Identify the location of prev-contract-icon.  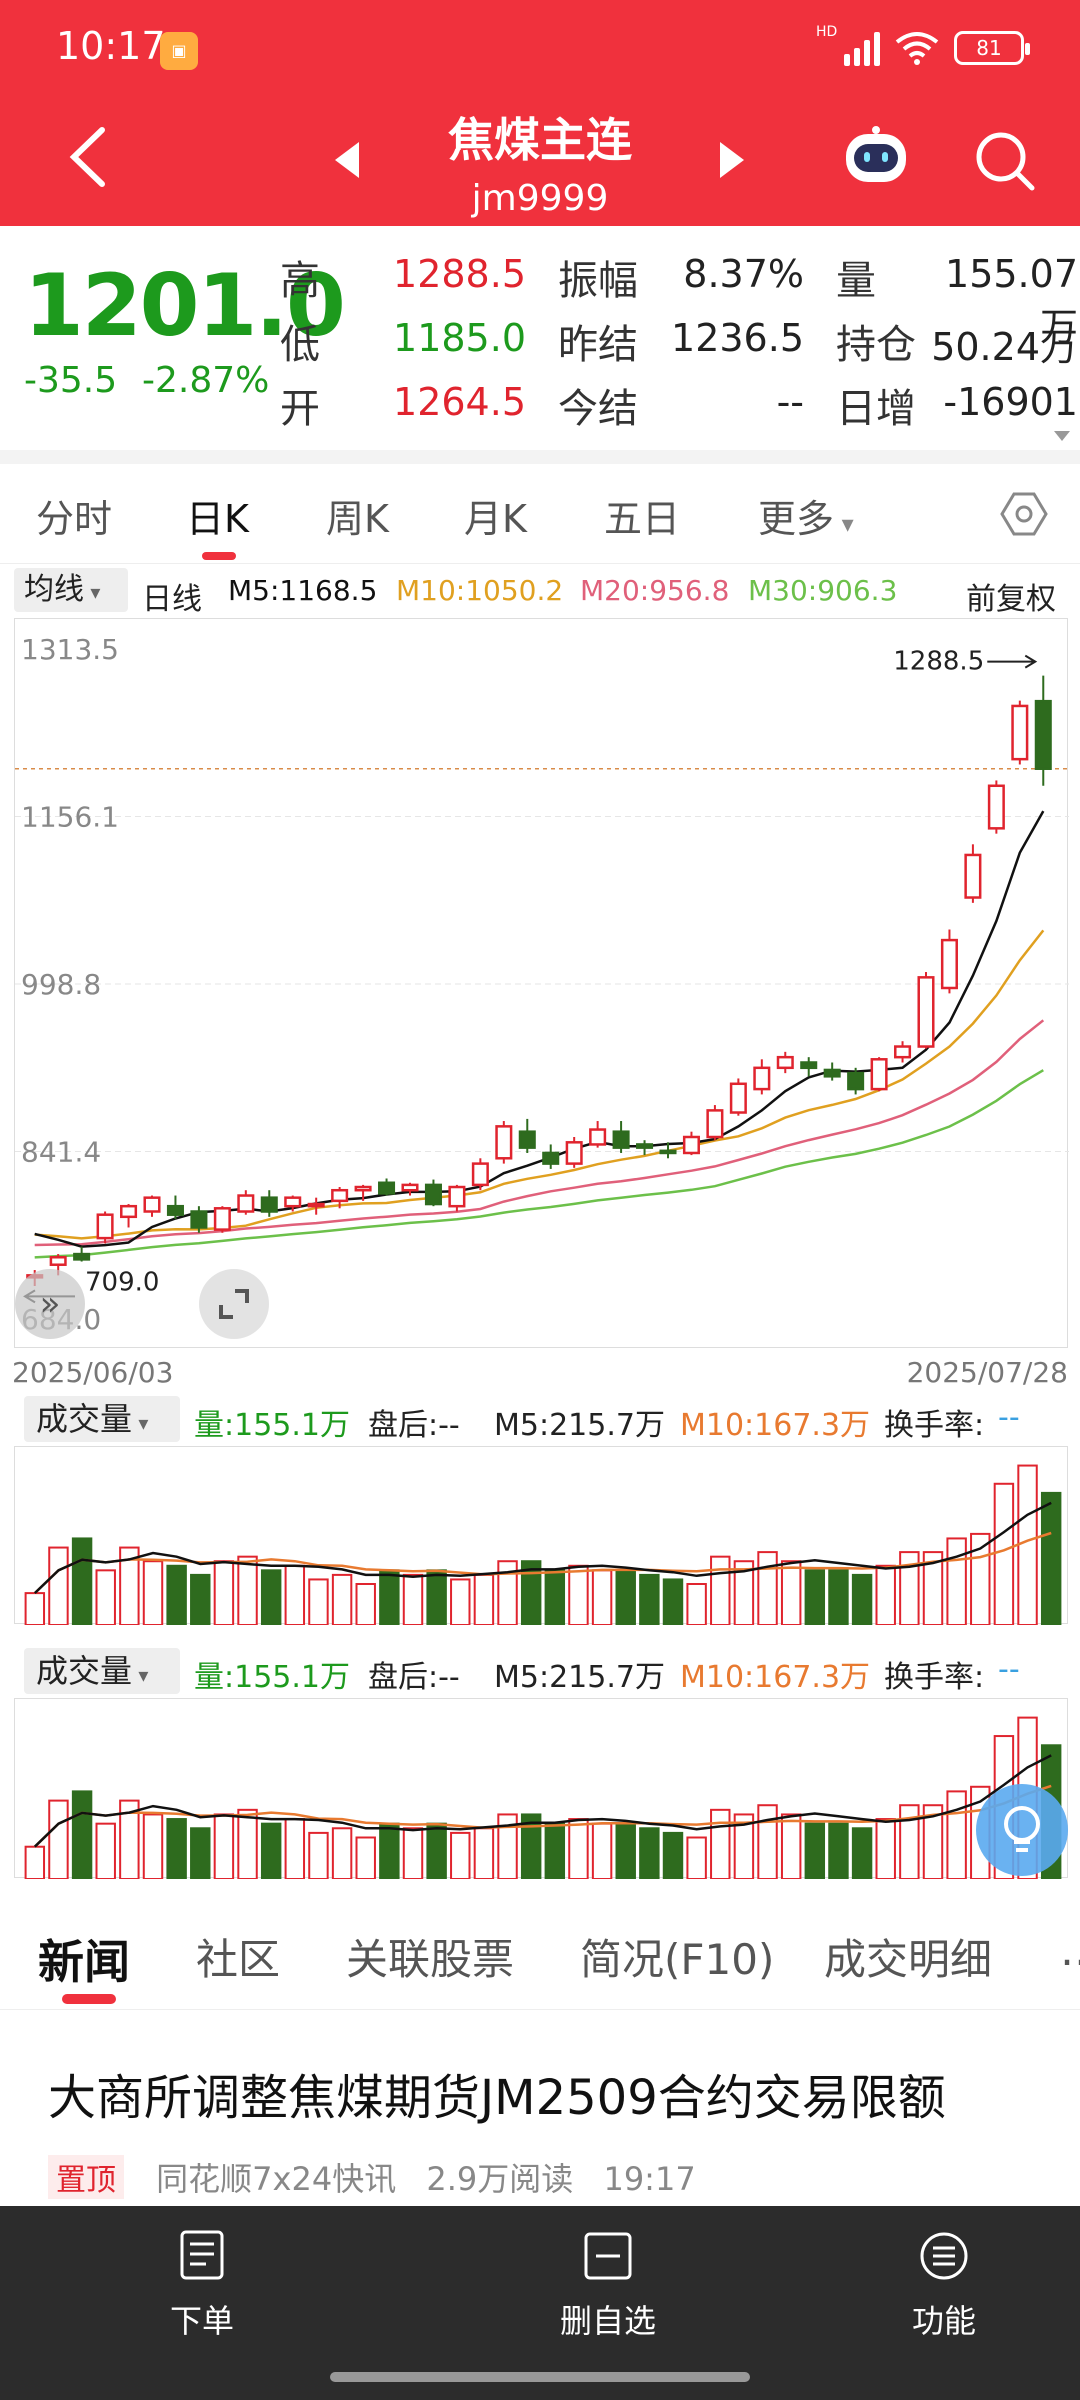
(347, 160).